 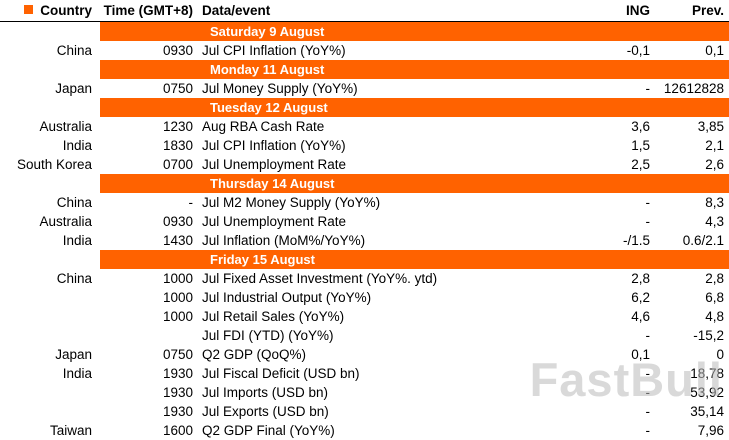 I want to click on ing-cell: 0,1, so click(x=605, y=354).